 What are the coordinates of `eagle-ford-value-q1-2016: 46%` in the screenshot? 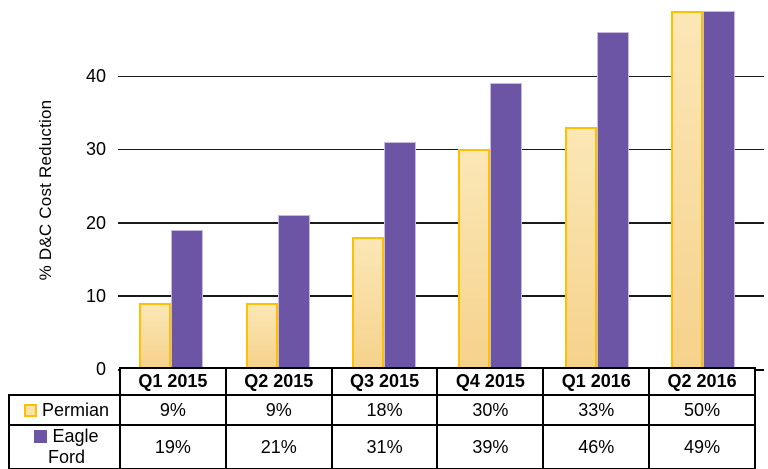 It's located at (596, 446).